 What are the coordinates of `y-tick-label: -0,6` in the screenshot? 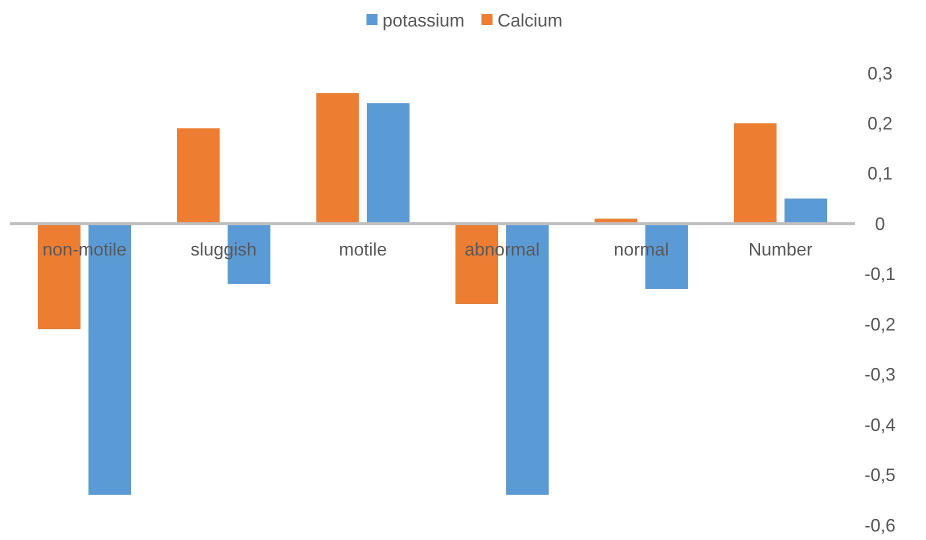 It's located at (880, 525).